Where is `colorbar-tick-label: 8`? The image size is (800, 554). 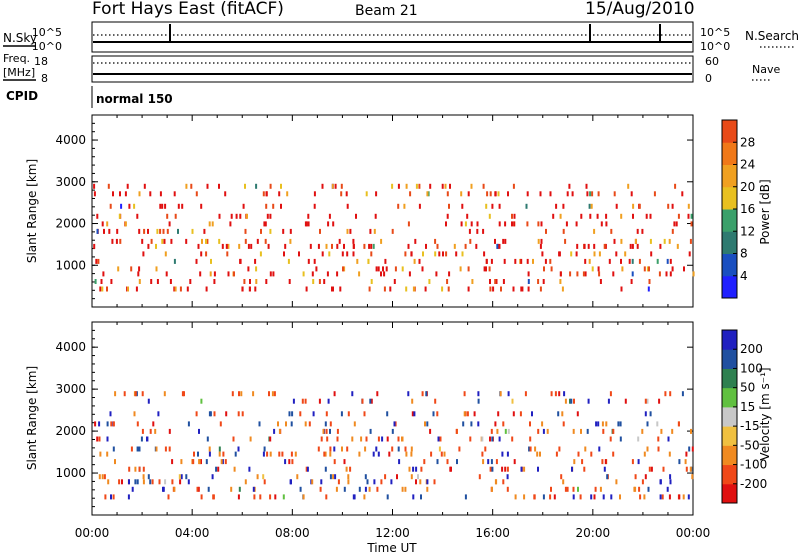 colorbar-tick-label: 8 is located at coordinates (744, 254).